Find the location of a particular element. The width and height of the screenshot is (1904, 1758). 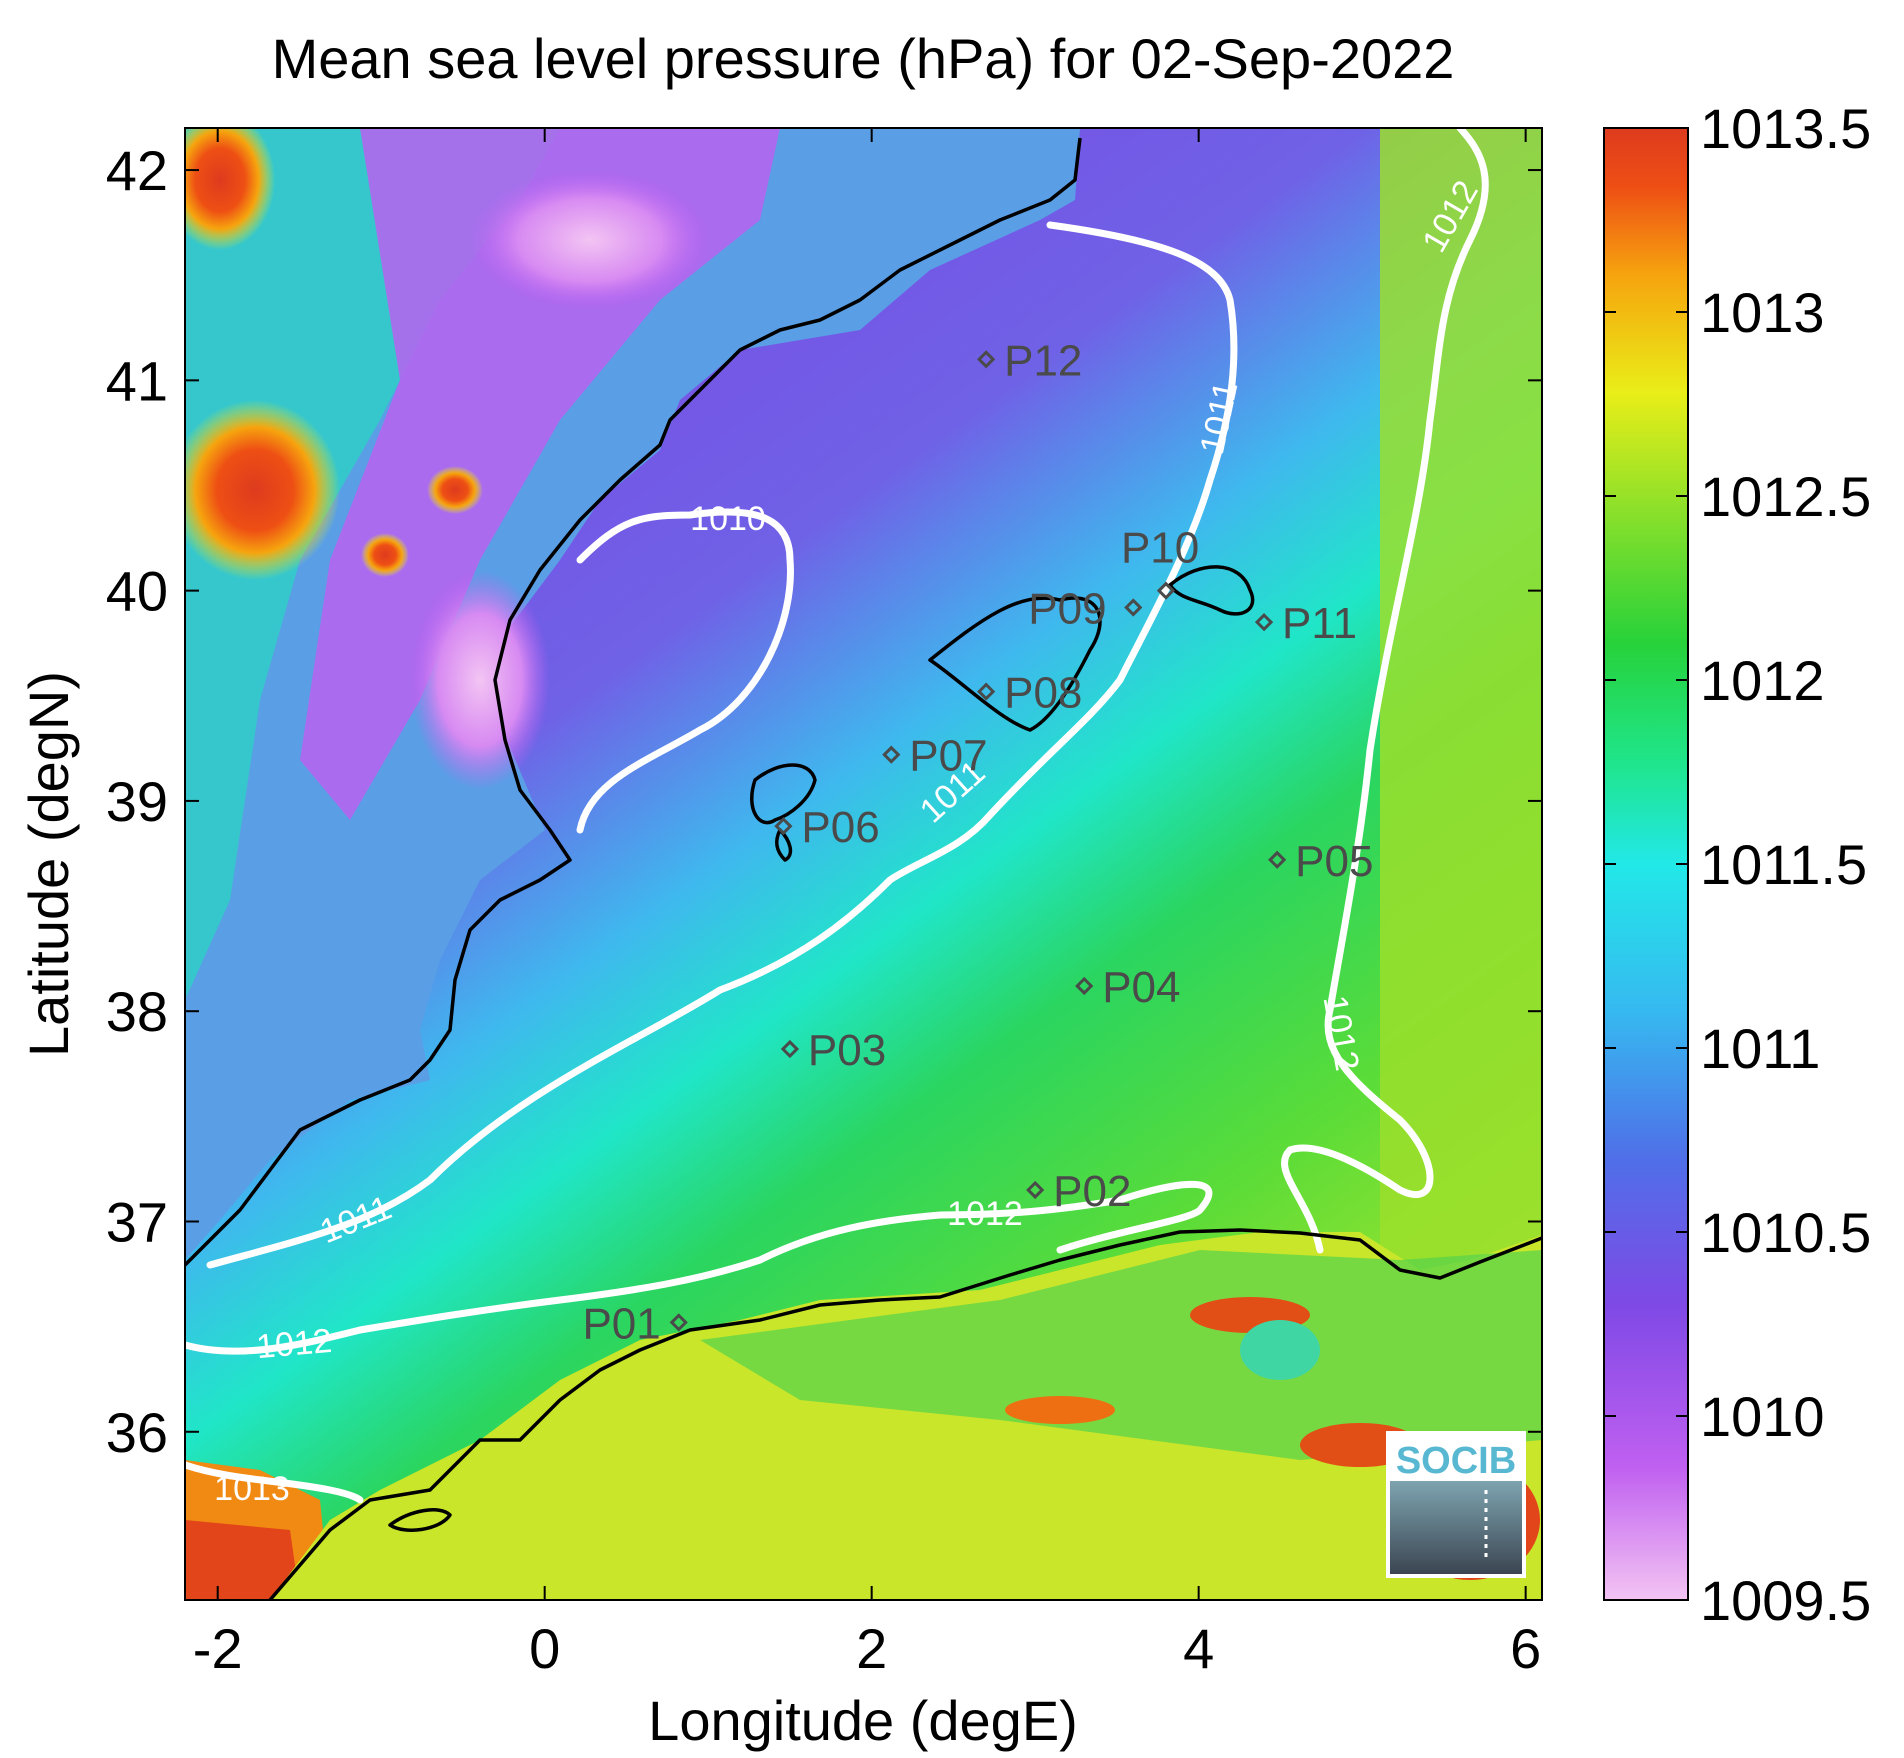

station-label: P11 is located at coordinates (1319, 623).